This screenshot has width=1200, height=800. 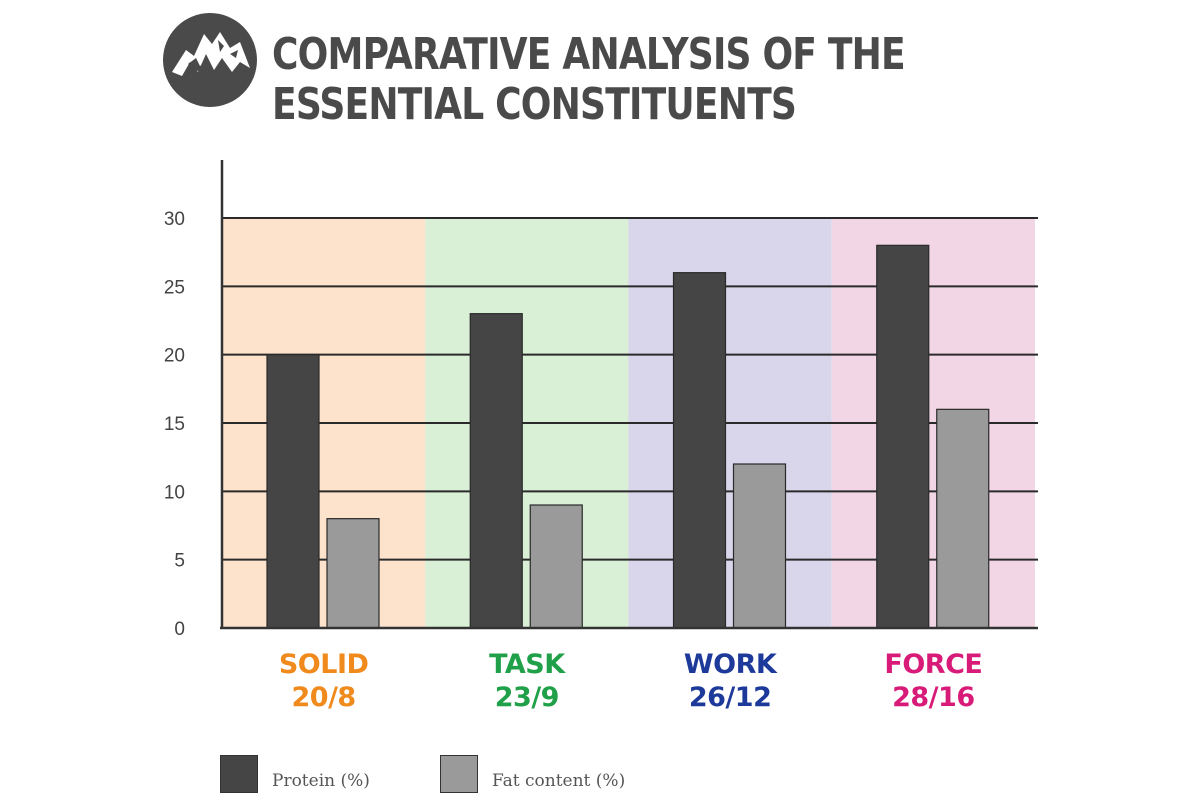 I want to click on category-name: FORCE, so click(x=933, y=664).